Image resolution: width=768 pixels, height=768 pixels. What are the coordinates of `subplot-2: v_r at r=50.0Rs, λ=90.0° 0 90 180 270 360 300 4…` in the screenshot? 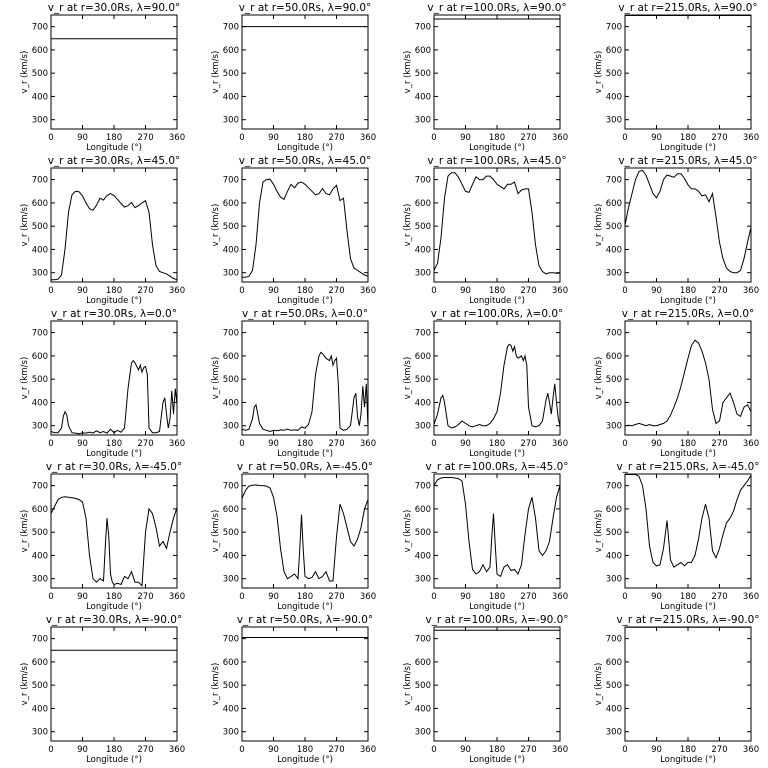 It's located at (293, 77).